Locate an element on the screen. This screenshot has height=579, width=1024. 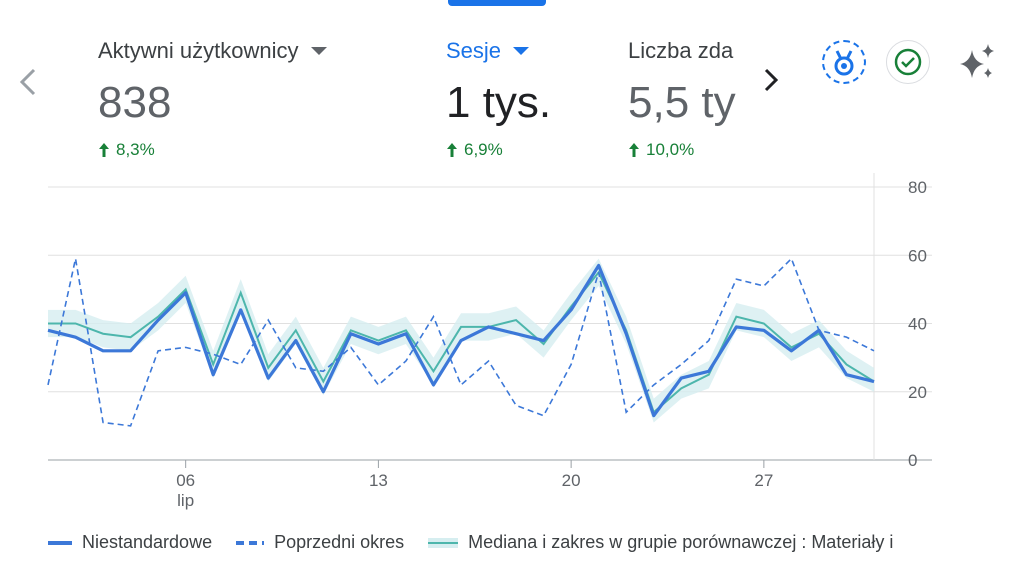
check-button is located at coordinates (908, 62).